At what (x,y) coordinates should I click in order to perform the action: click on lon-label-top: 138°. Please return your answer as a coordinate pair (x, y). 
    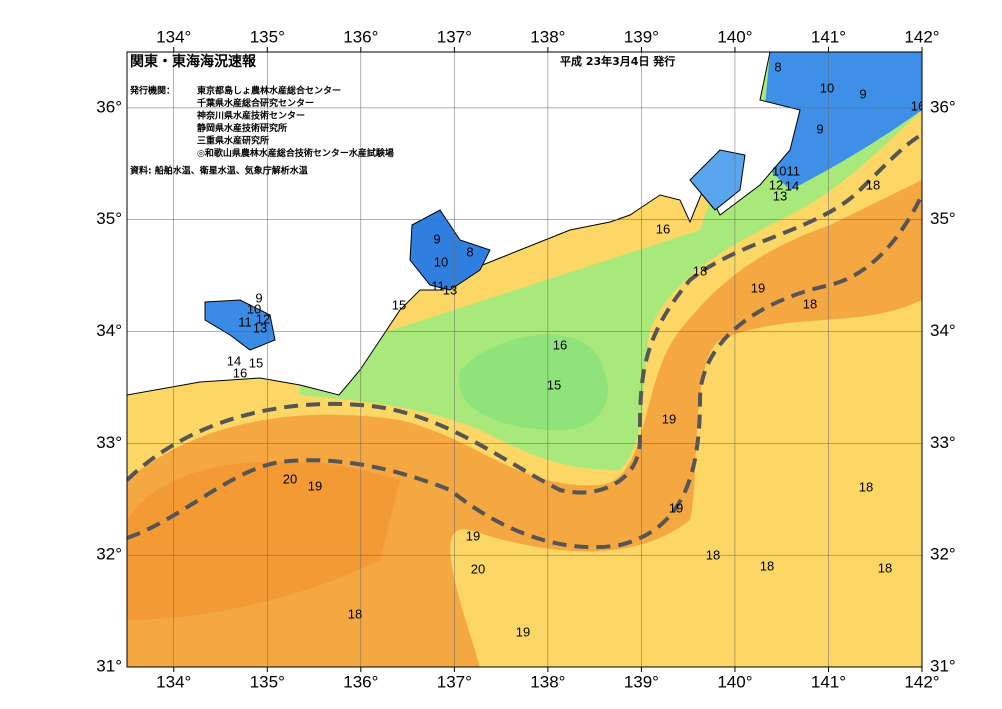
    Looking at the image, I should click on (547, 36).